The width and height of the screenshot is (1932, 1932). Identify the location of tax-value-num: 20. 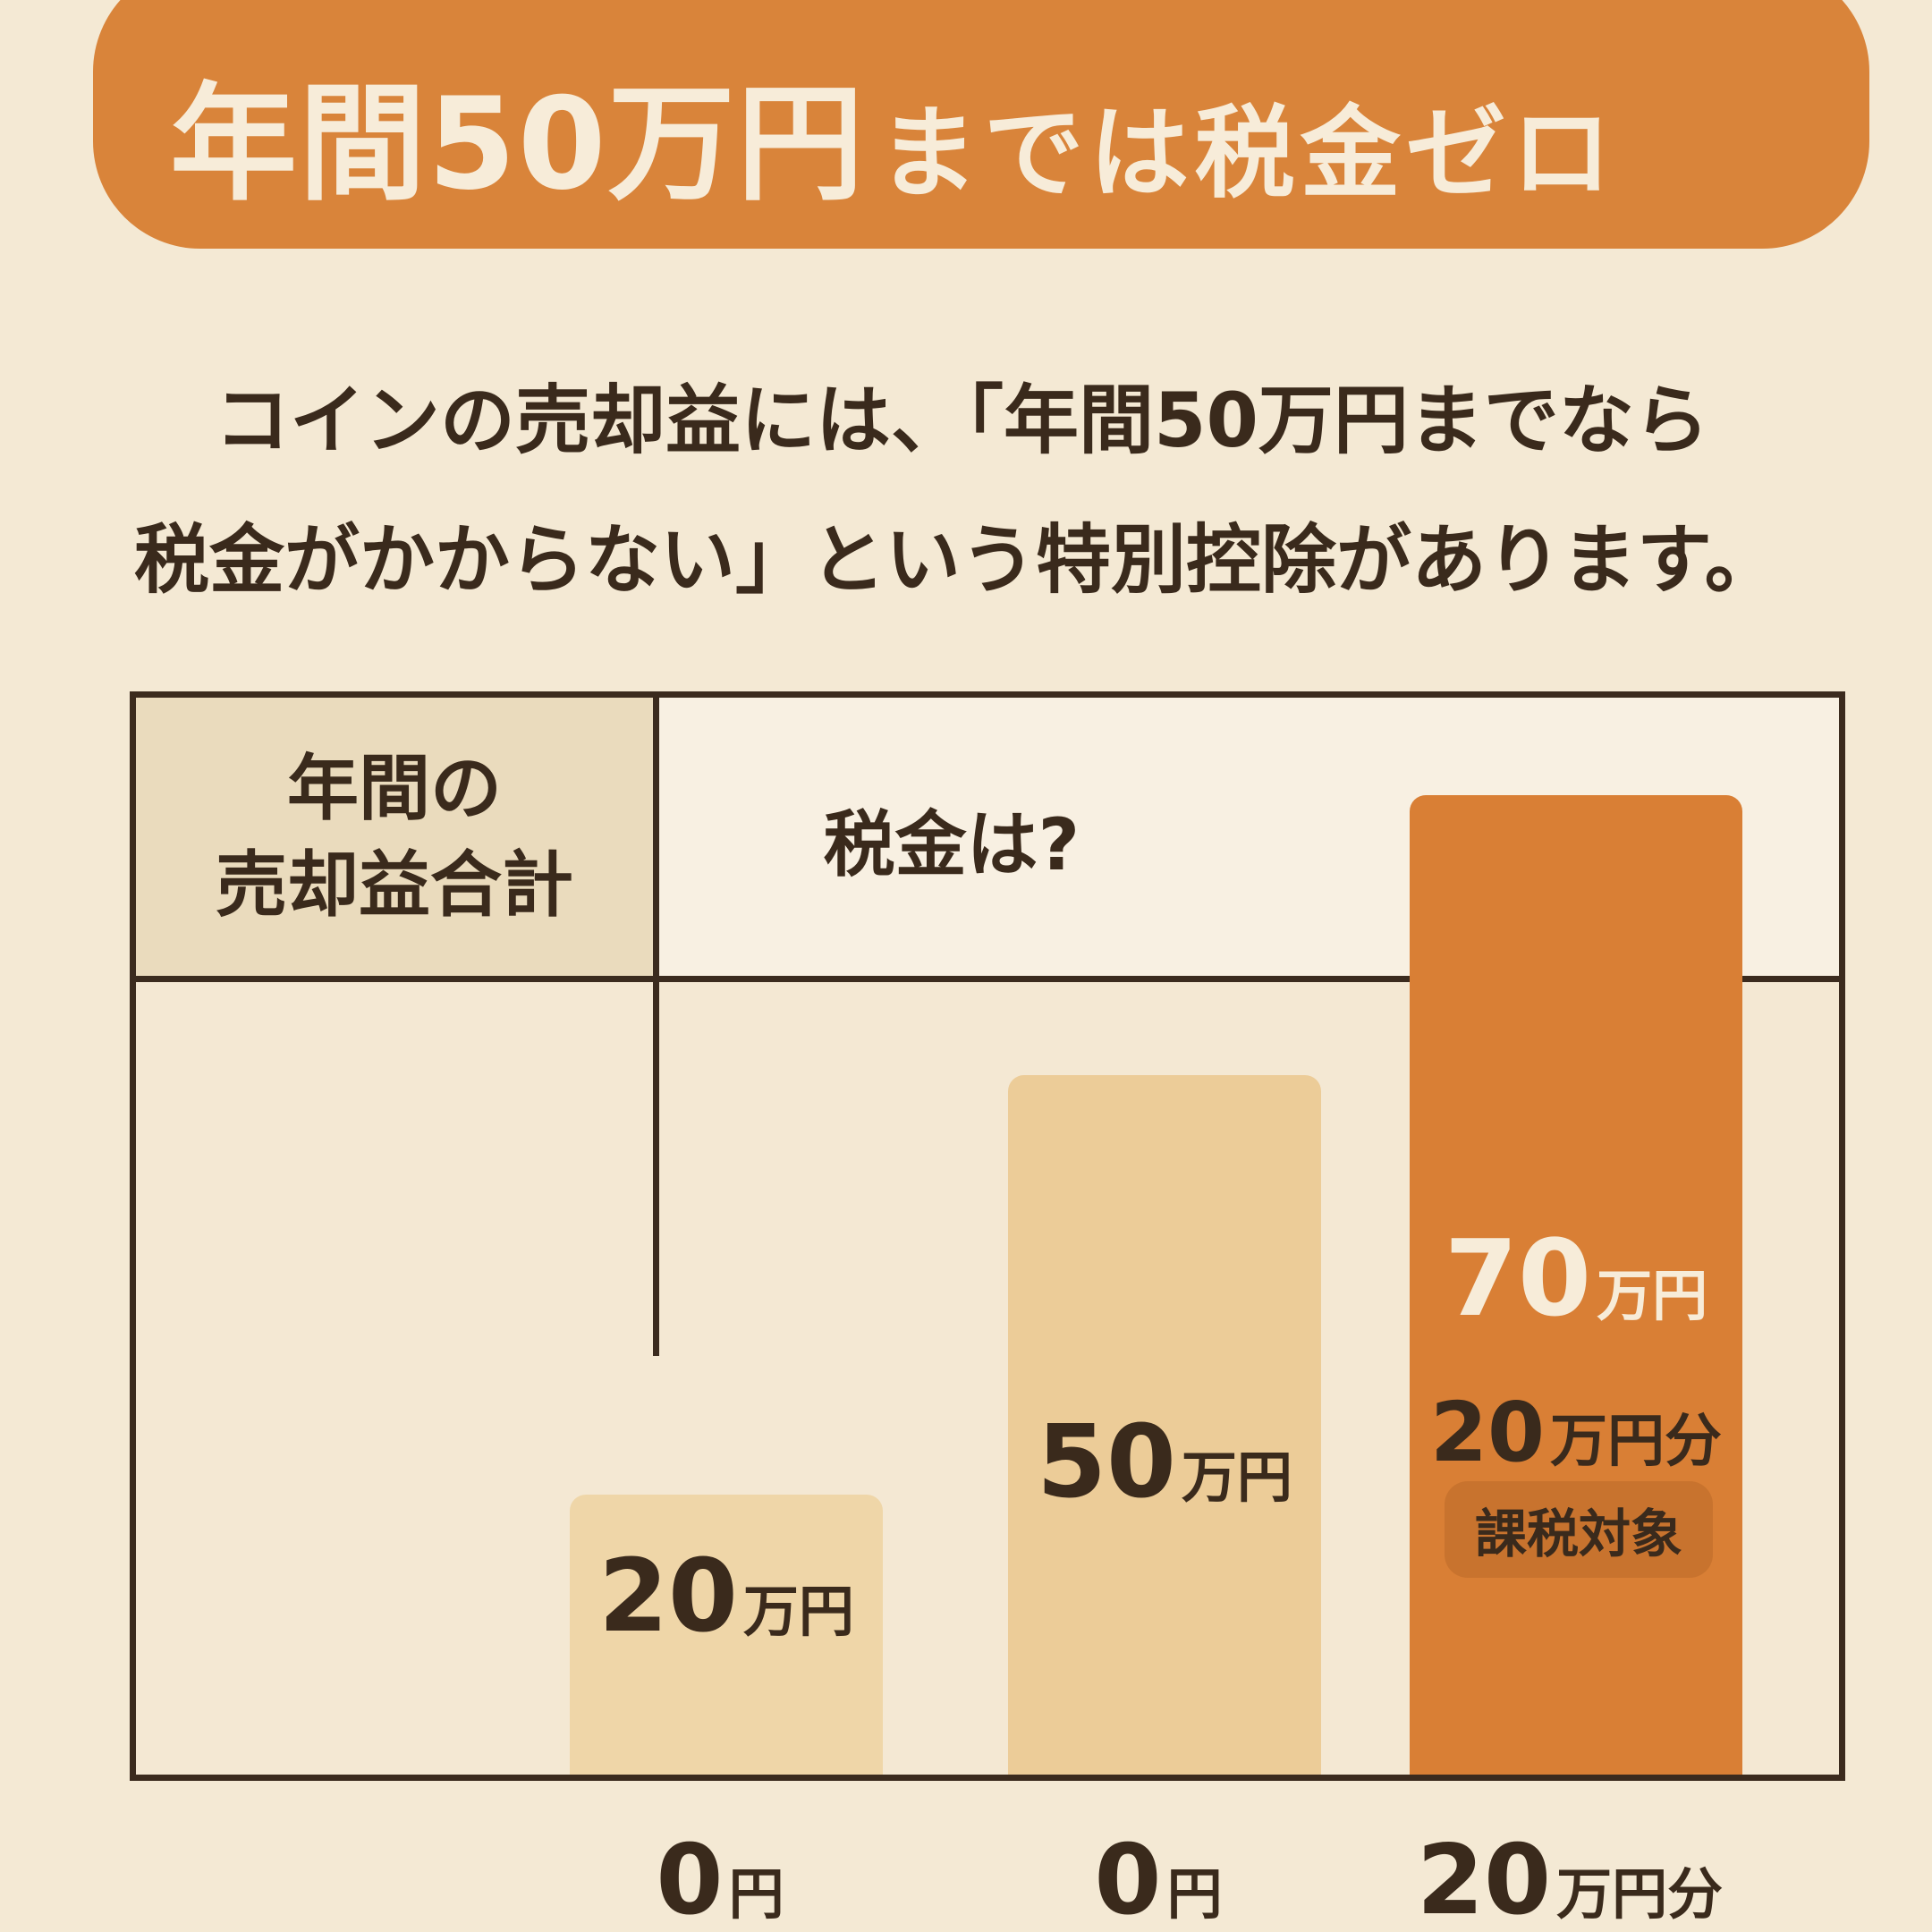
(1484, 1878).